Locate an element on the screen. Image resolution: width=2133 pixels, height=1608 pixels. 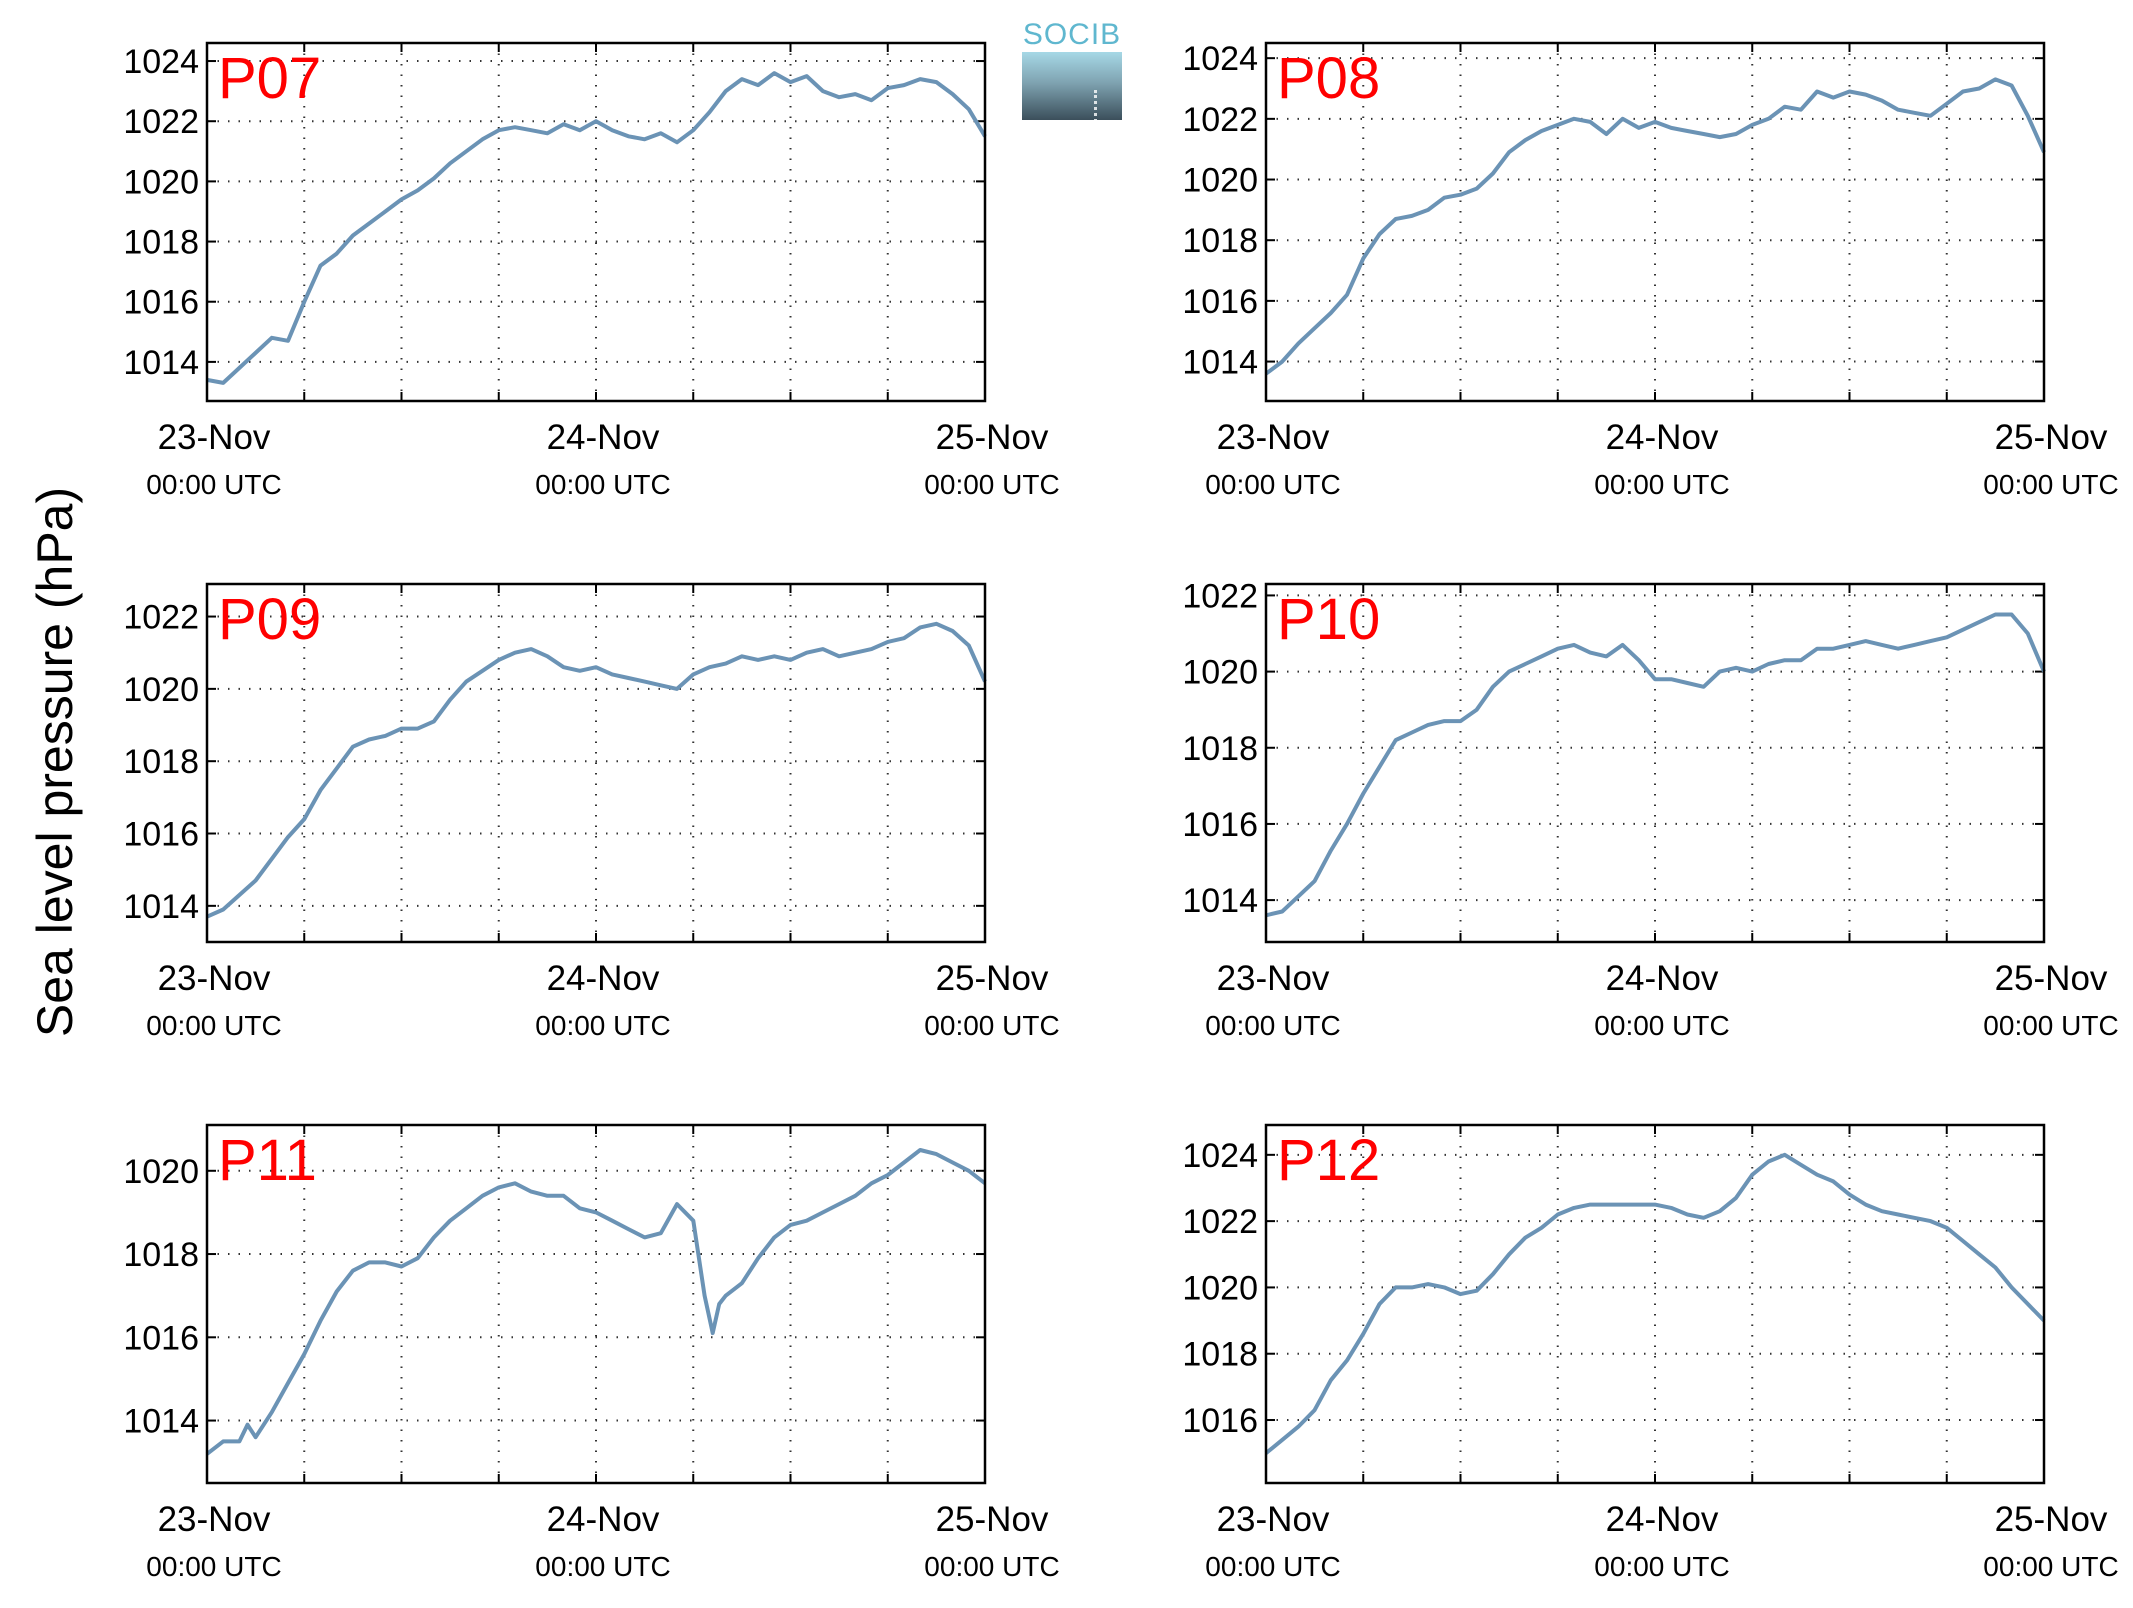
socib-logo: SOCIB is located at coordinates (1072, 76).